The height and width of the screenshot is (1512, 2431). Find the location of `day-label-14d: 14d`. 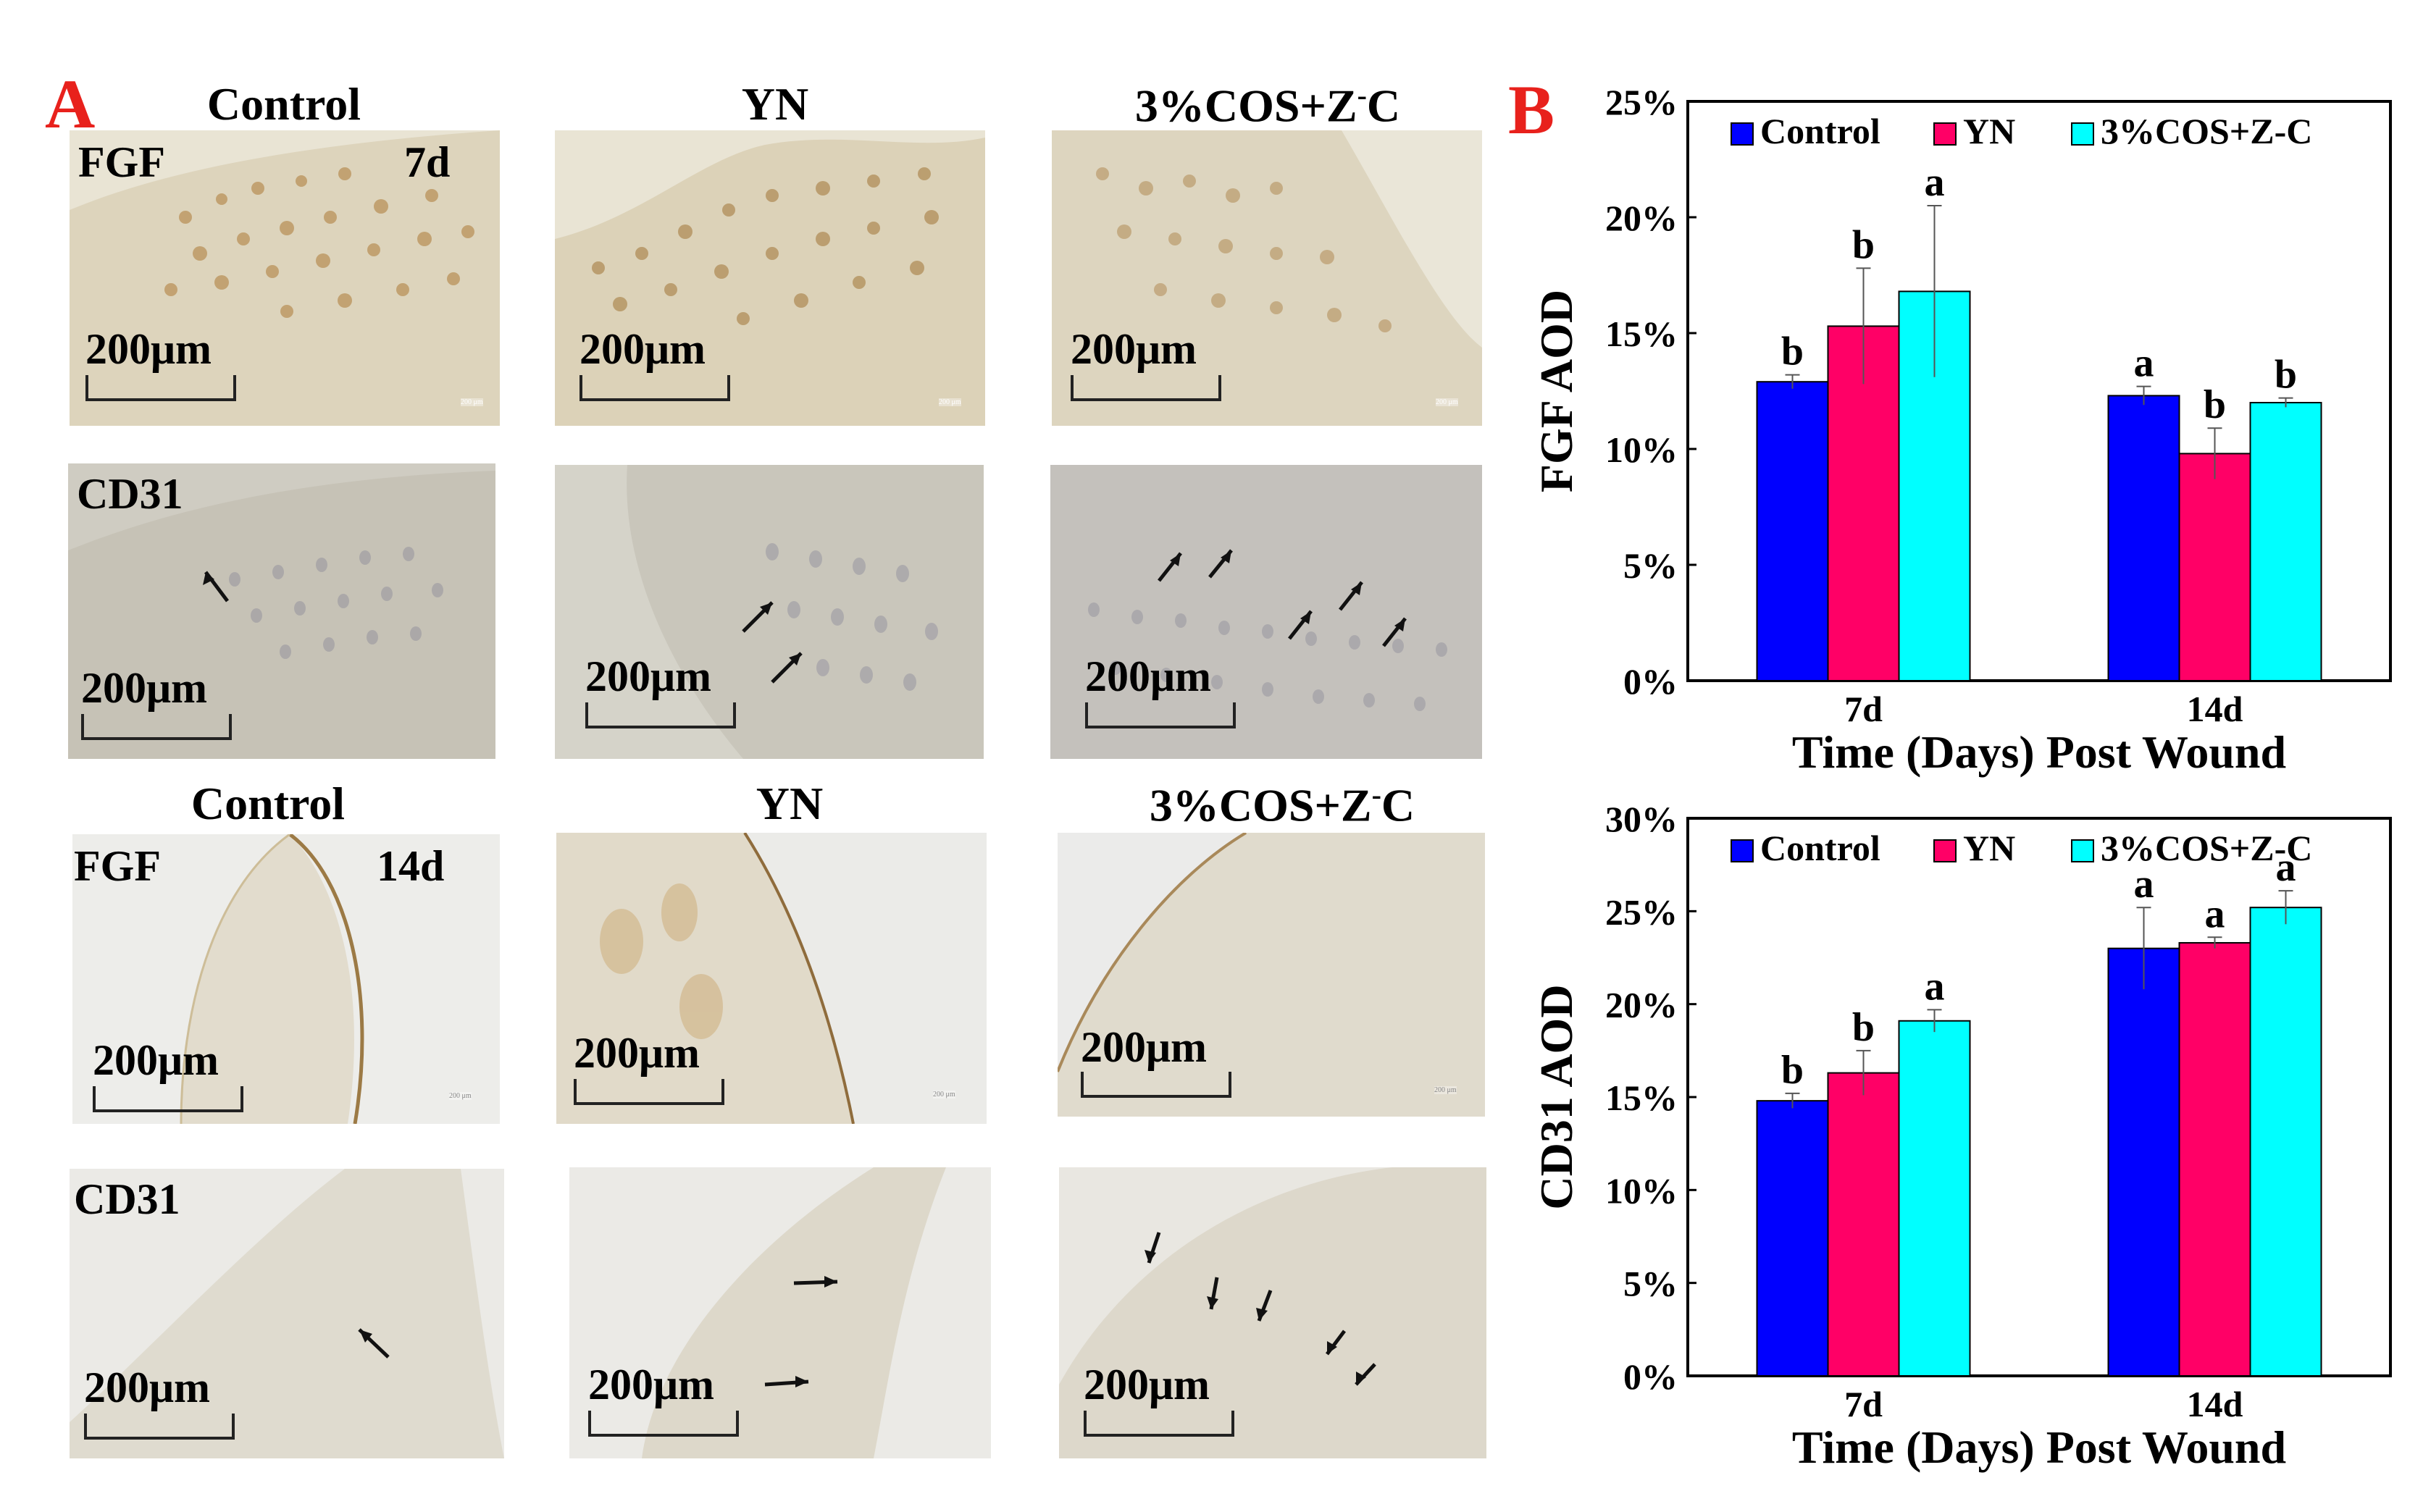

day-label-14d: 14d is located at coordinates (411, 866).